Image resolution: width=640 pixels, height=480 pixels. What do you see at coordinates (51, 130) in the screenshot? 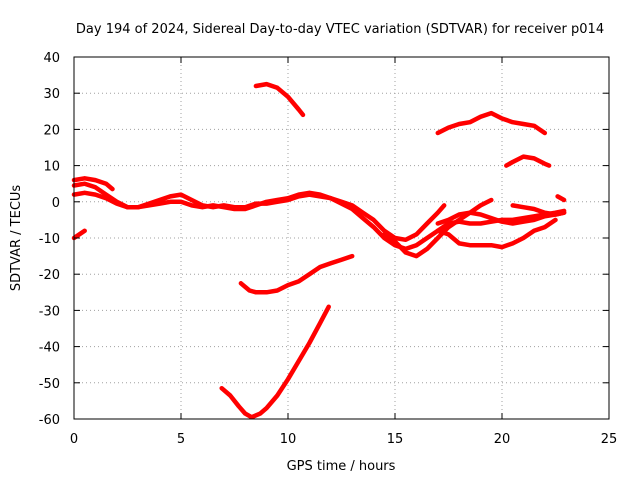
I see `y-tick-label: 20` at bounding box center [51, 130].